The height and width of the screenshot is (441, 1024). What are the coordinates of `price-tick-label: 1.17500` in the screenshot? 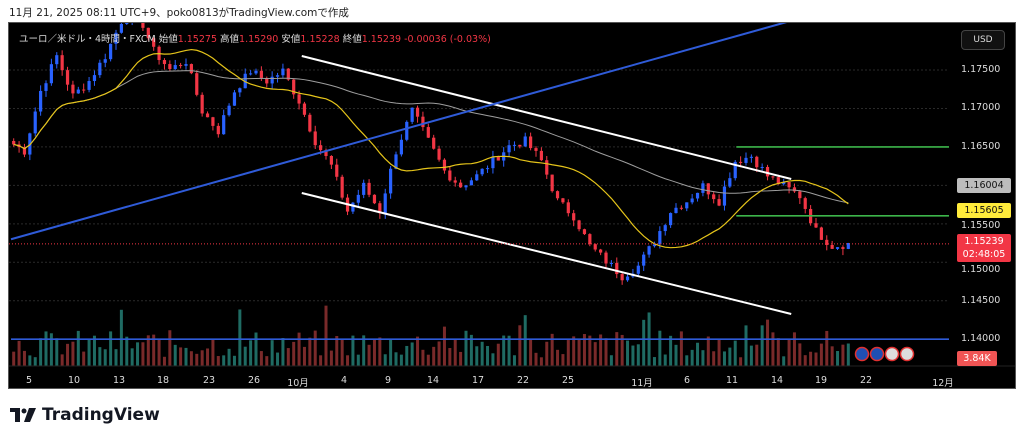 It's located at (981, 69).